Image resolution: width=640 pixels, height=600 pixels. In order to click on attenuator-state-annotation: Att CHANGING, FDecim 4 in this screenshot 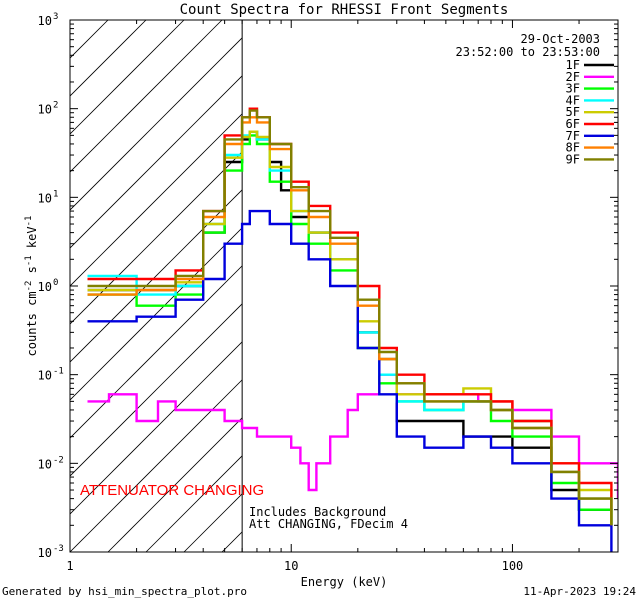, I will do `click(328, 524)`.